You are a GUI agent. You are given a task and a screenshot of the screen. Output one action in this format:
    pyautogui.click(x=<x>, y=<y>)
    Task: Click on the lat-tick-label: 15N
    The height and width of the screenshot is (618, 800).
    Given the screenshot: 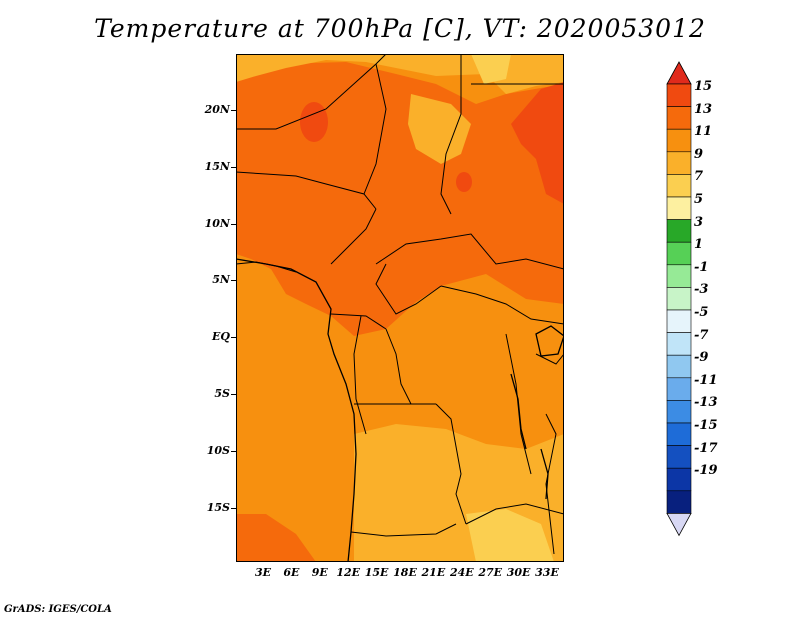 What is the action you would take?
    pyautogui.click(x=217, y=166)
    